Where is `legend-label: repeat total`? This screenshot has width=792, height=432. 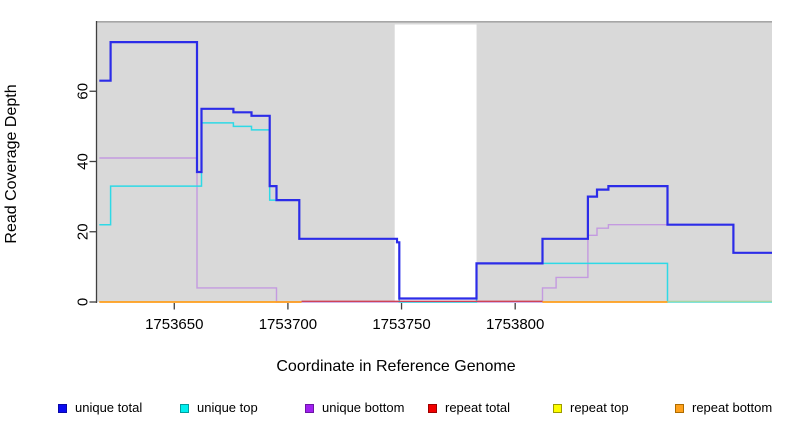
legend-label: repeat total is located at coordinates (478, 407).